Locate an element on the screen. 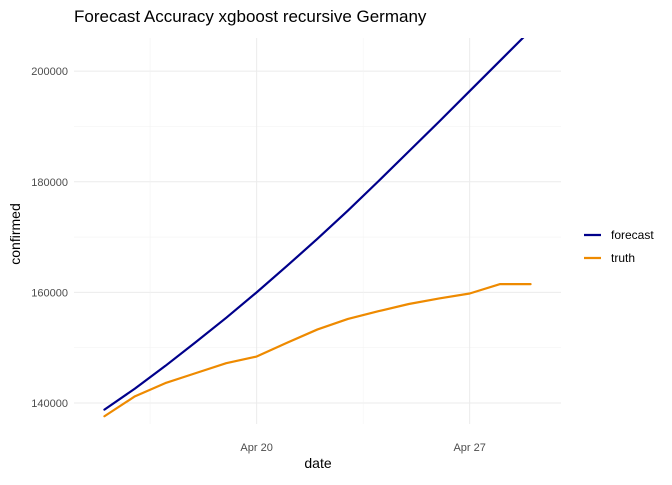 The image size is (672, 485). y-tick-label: 200000 is located at coordinates (49, 72).